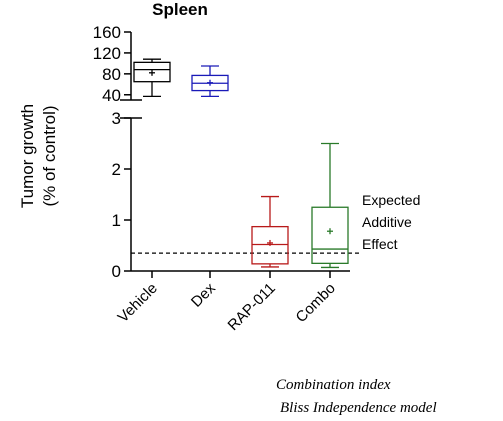 The width and height of the screenshot is (503, 421). Describe the element at coordinates (210, 81) in the screenshot. I see `box-dex` at that location.